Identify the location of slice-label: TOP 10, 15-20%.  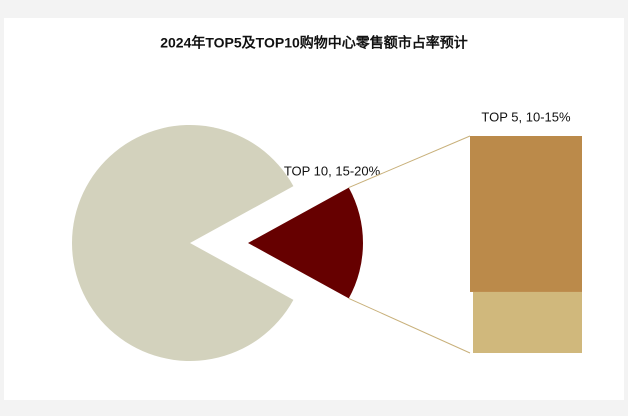
(332, 170).